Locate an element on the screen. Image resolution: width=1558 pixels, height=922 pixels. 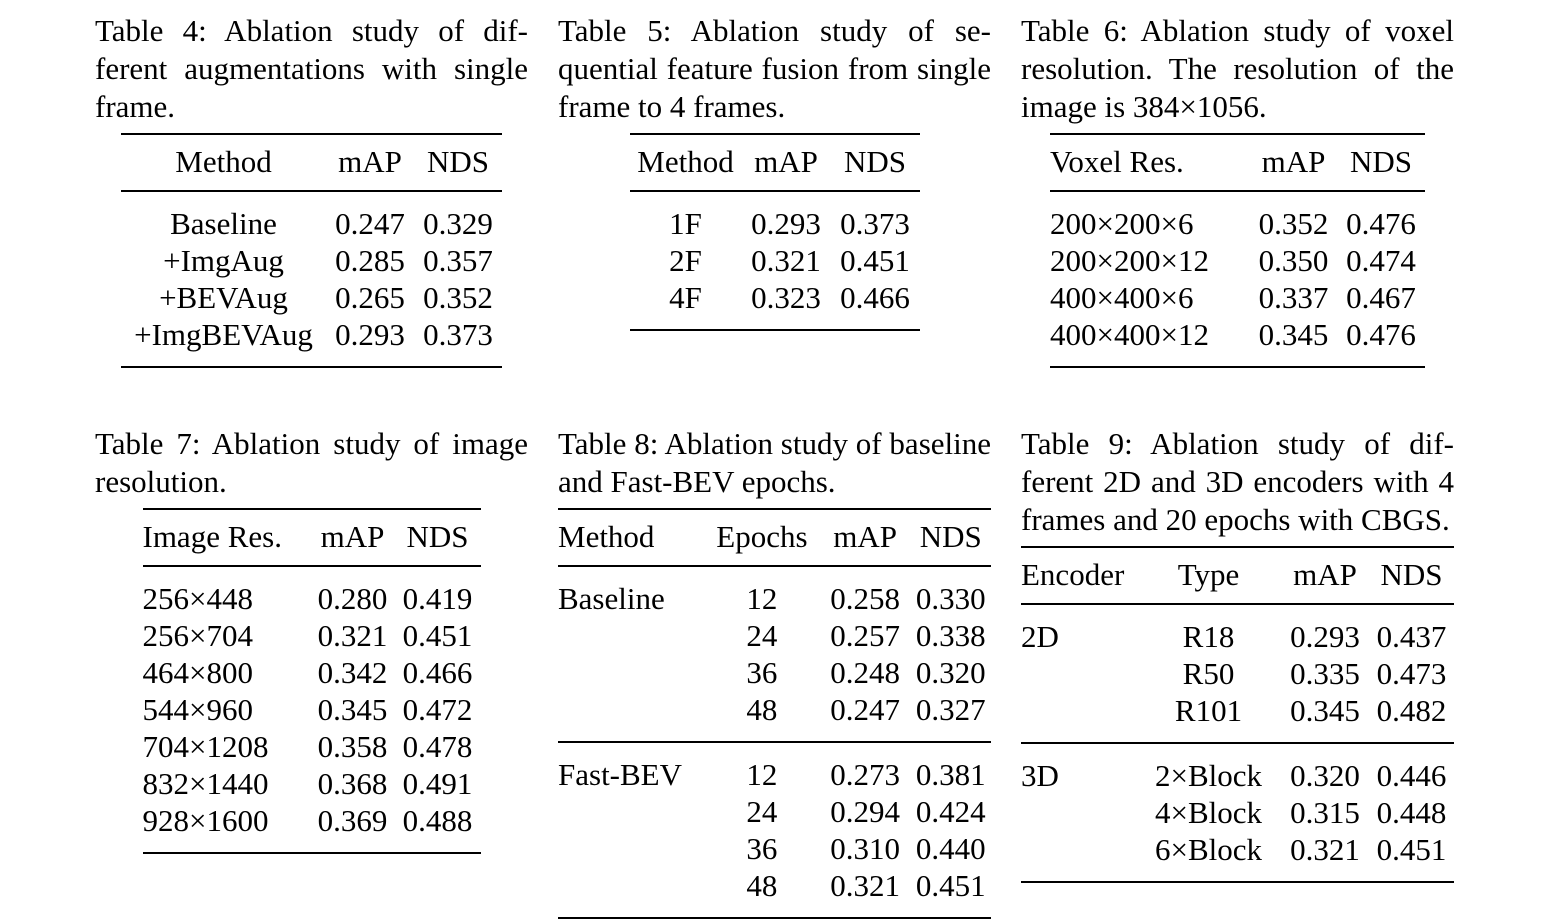
table-cell: 2×Block is located at coordinates (1208, 775).